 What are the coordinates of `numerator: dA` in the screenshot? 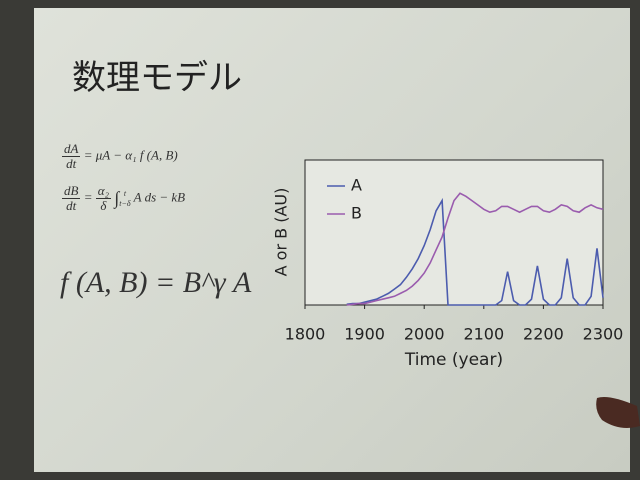 It's located at (71, 149).